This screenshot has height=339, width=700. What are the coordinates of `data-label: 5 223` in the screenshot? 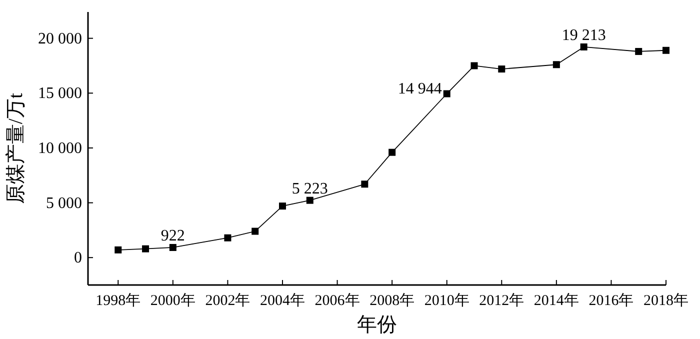 It's located at (310, 189).